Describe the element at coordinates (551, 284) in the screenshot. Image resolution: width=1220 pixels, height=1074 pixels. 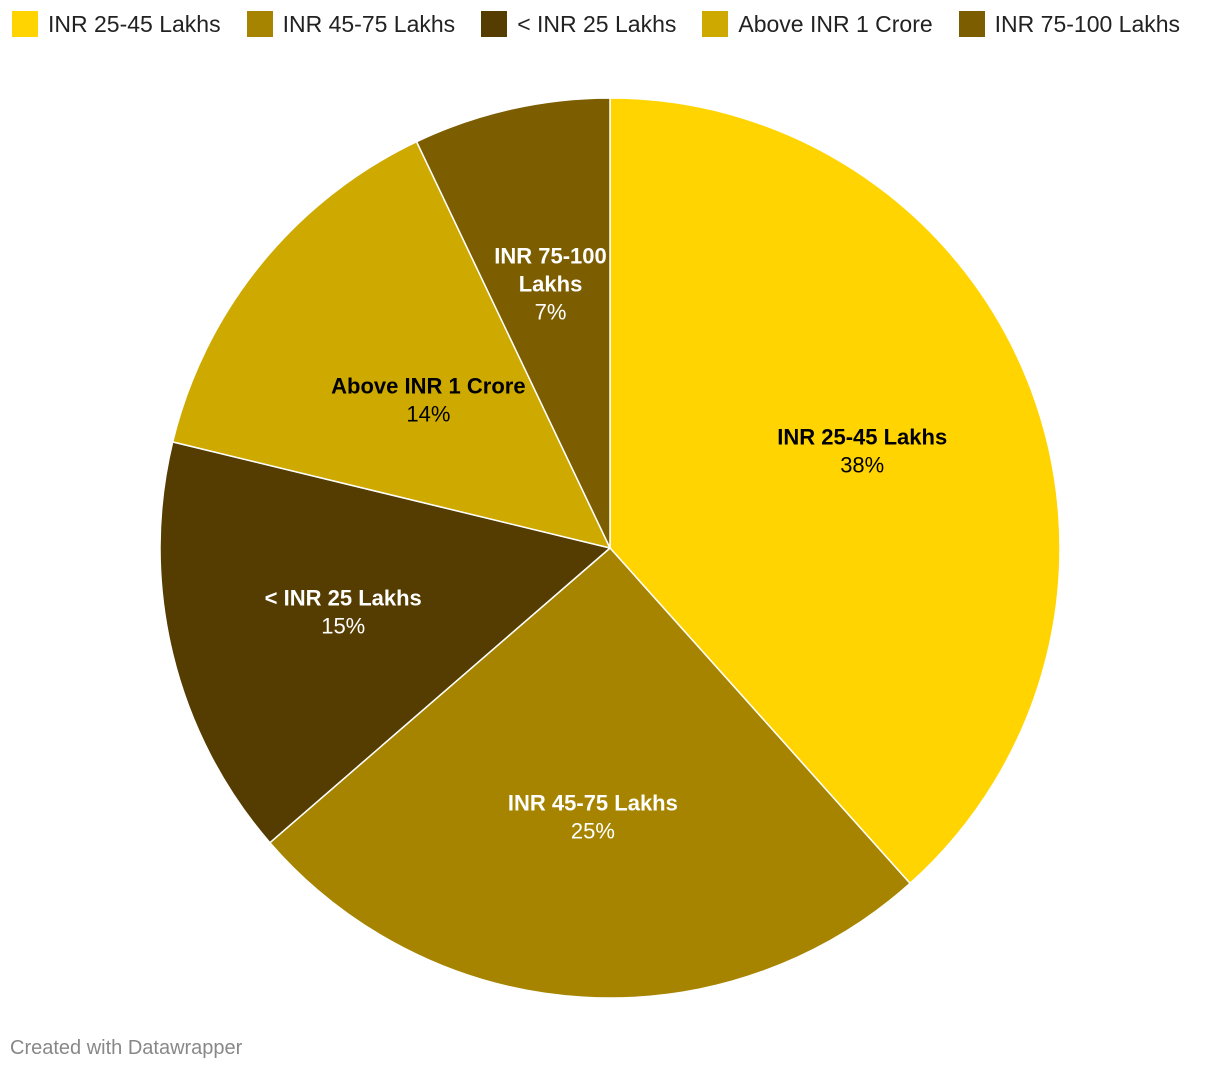
I see `slice-label: Lakhs` at that location.